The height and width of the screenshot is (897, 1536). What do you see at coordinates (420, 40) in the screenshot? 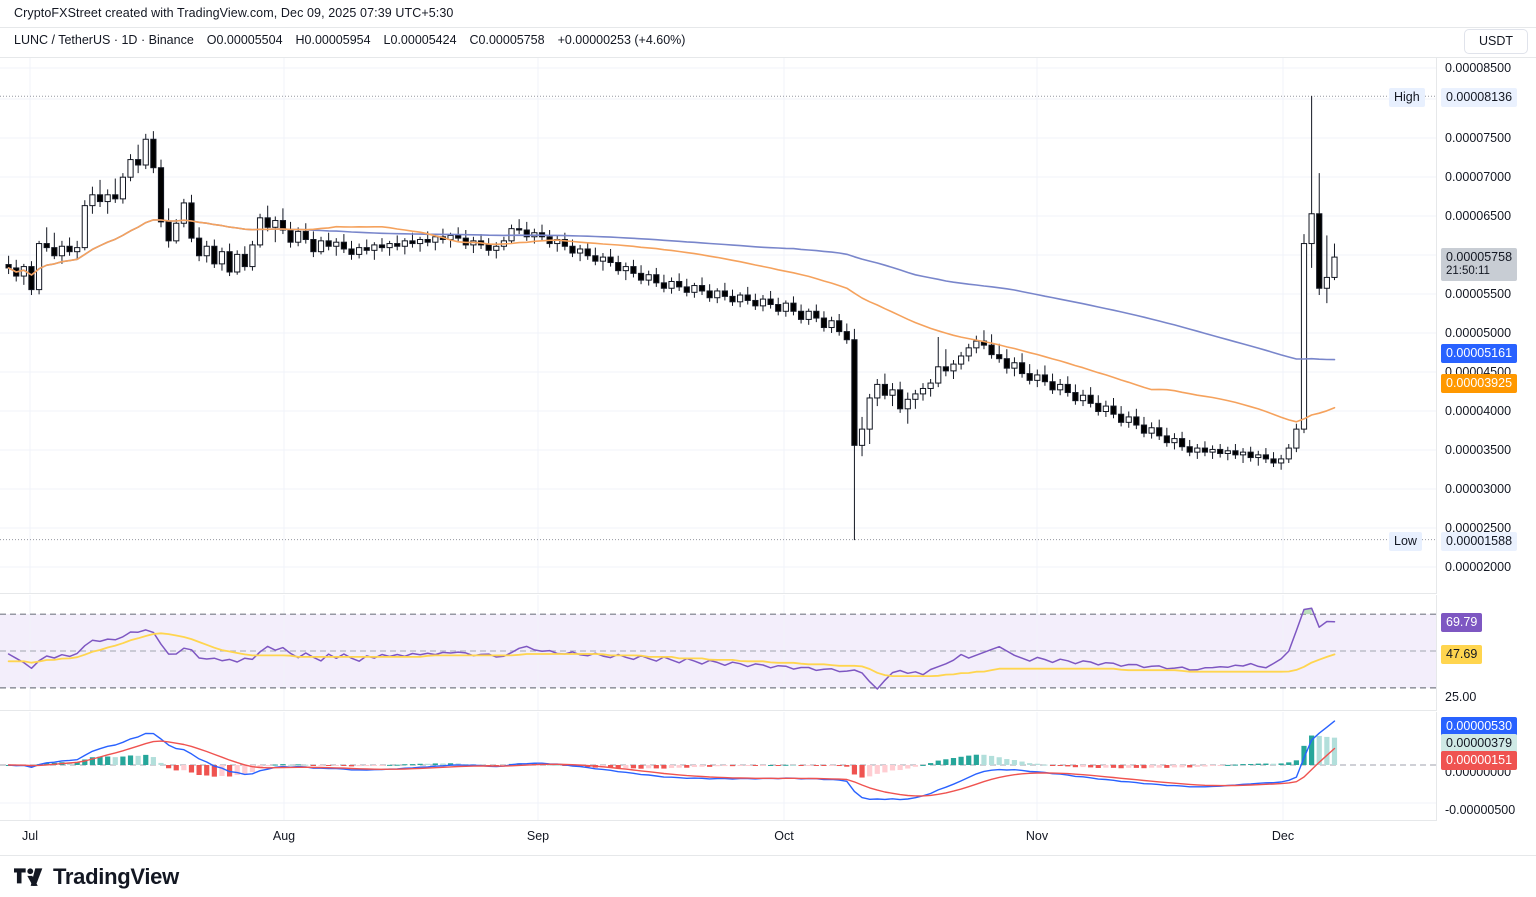
I see `legend-low: L0.00005424` at bounding box center [420, 40].